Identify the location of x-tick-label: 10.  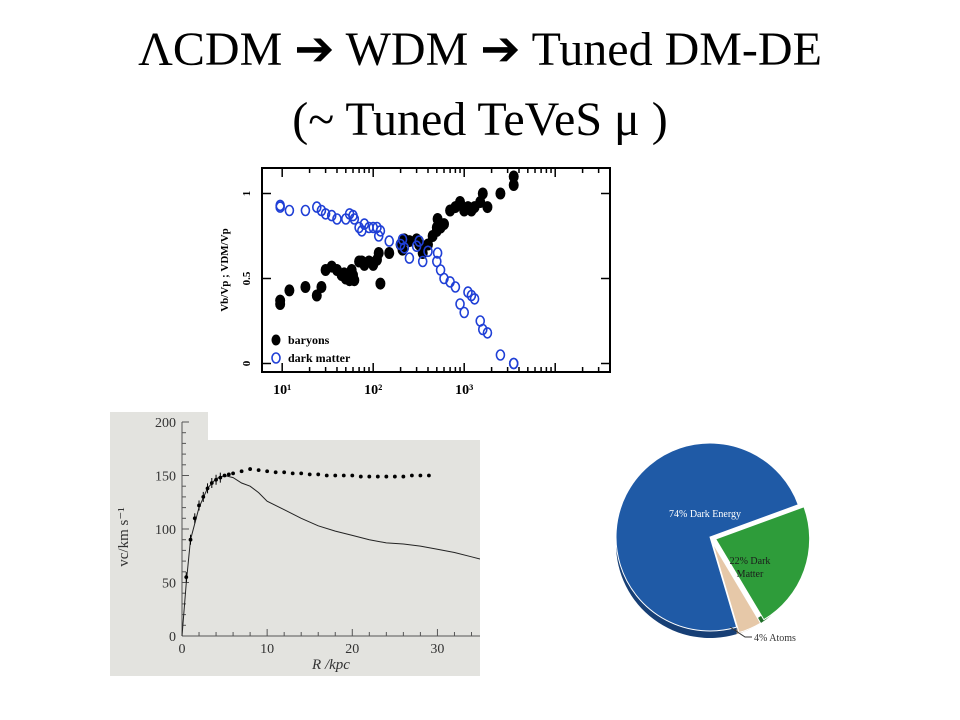
(267, 649).